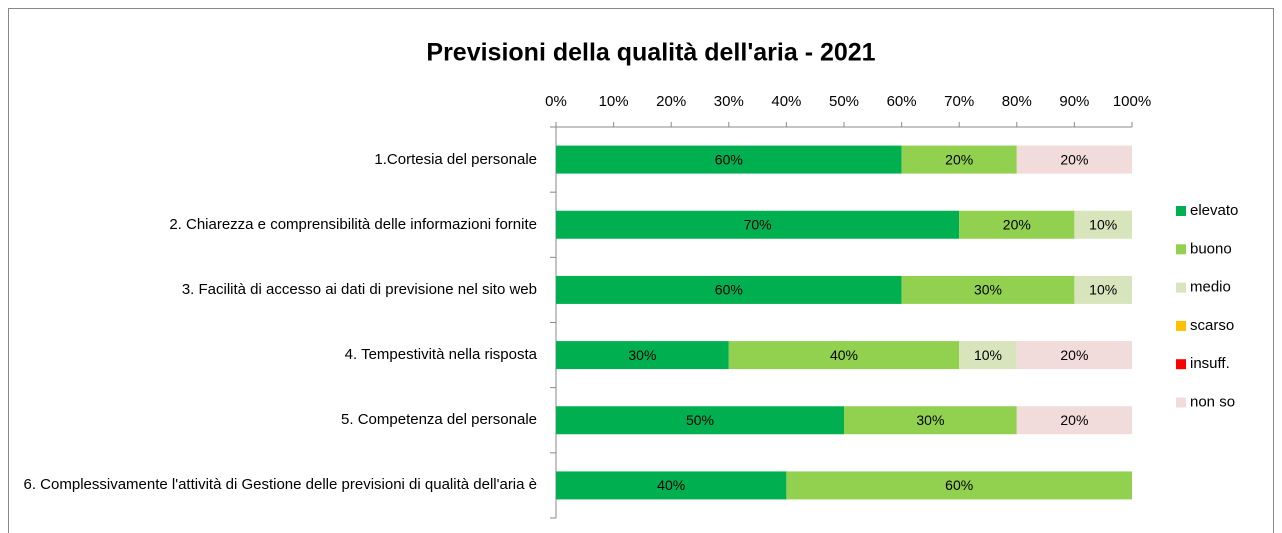  I want to click on x-tick-label: 0%, so click(556, 101).